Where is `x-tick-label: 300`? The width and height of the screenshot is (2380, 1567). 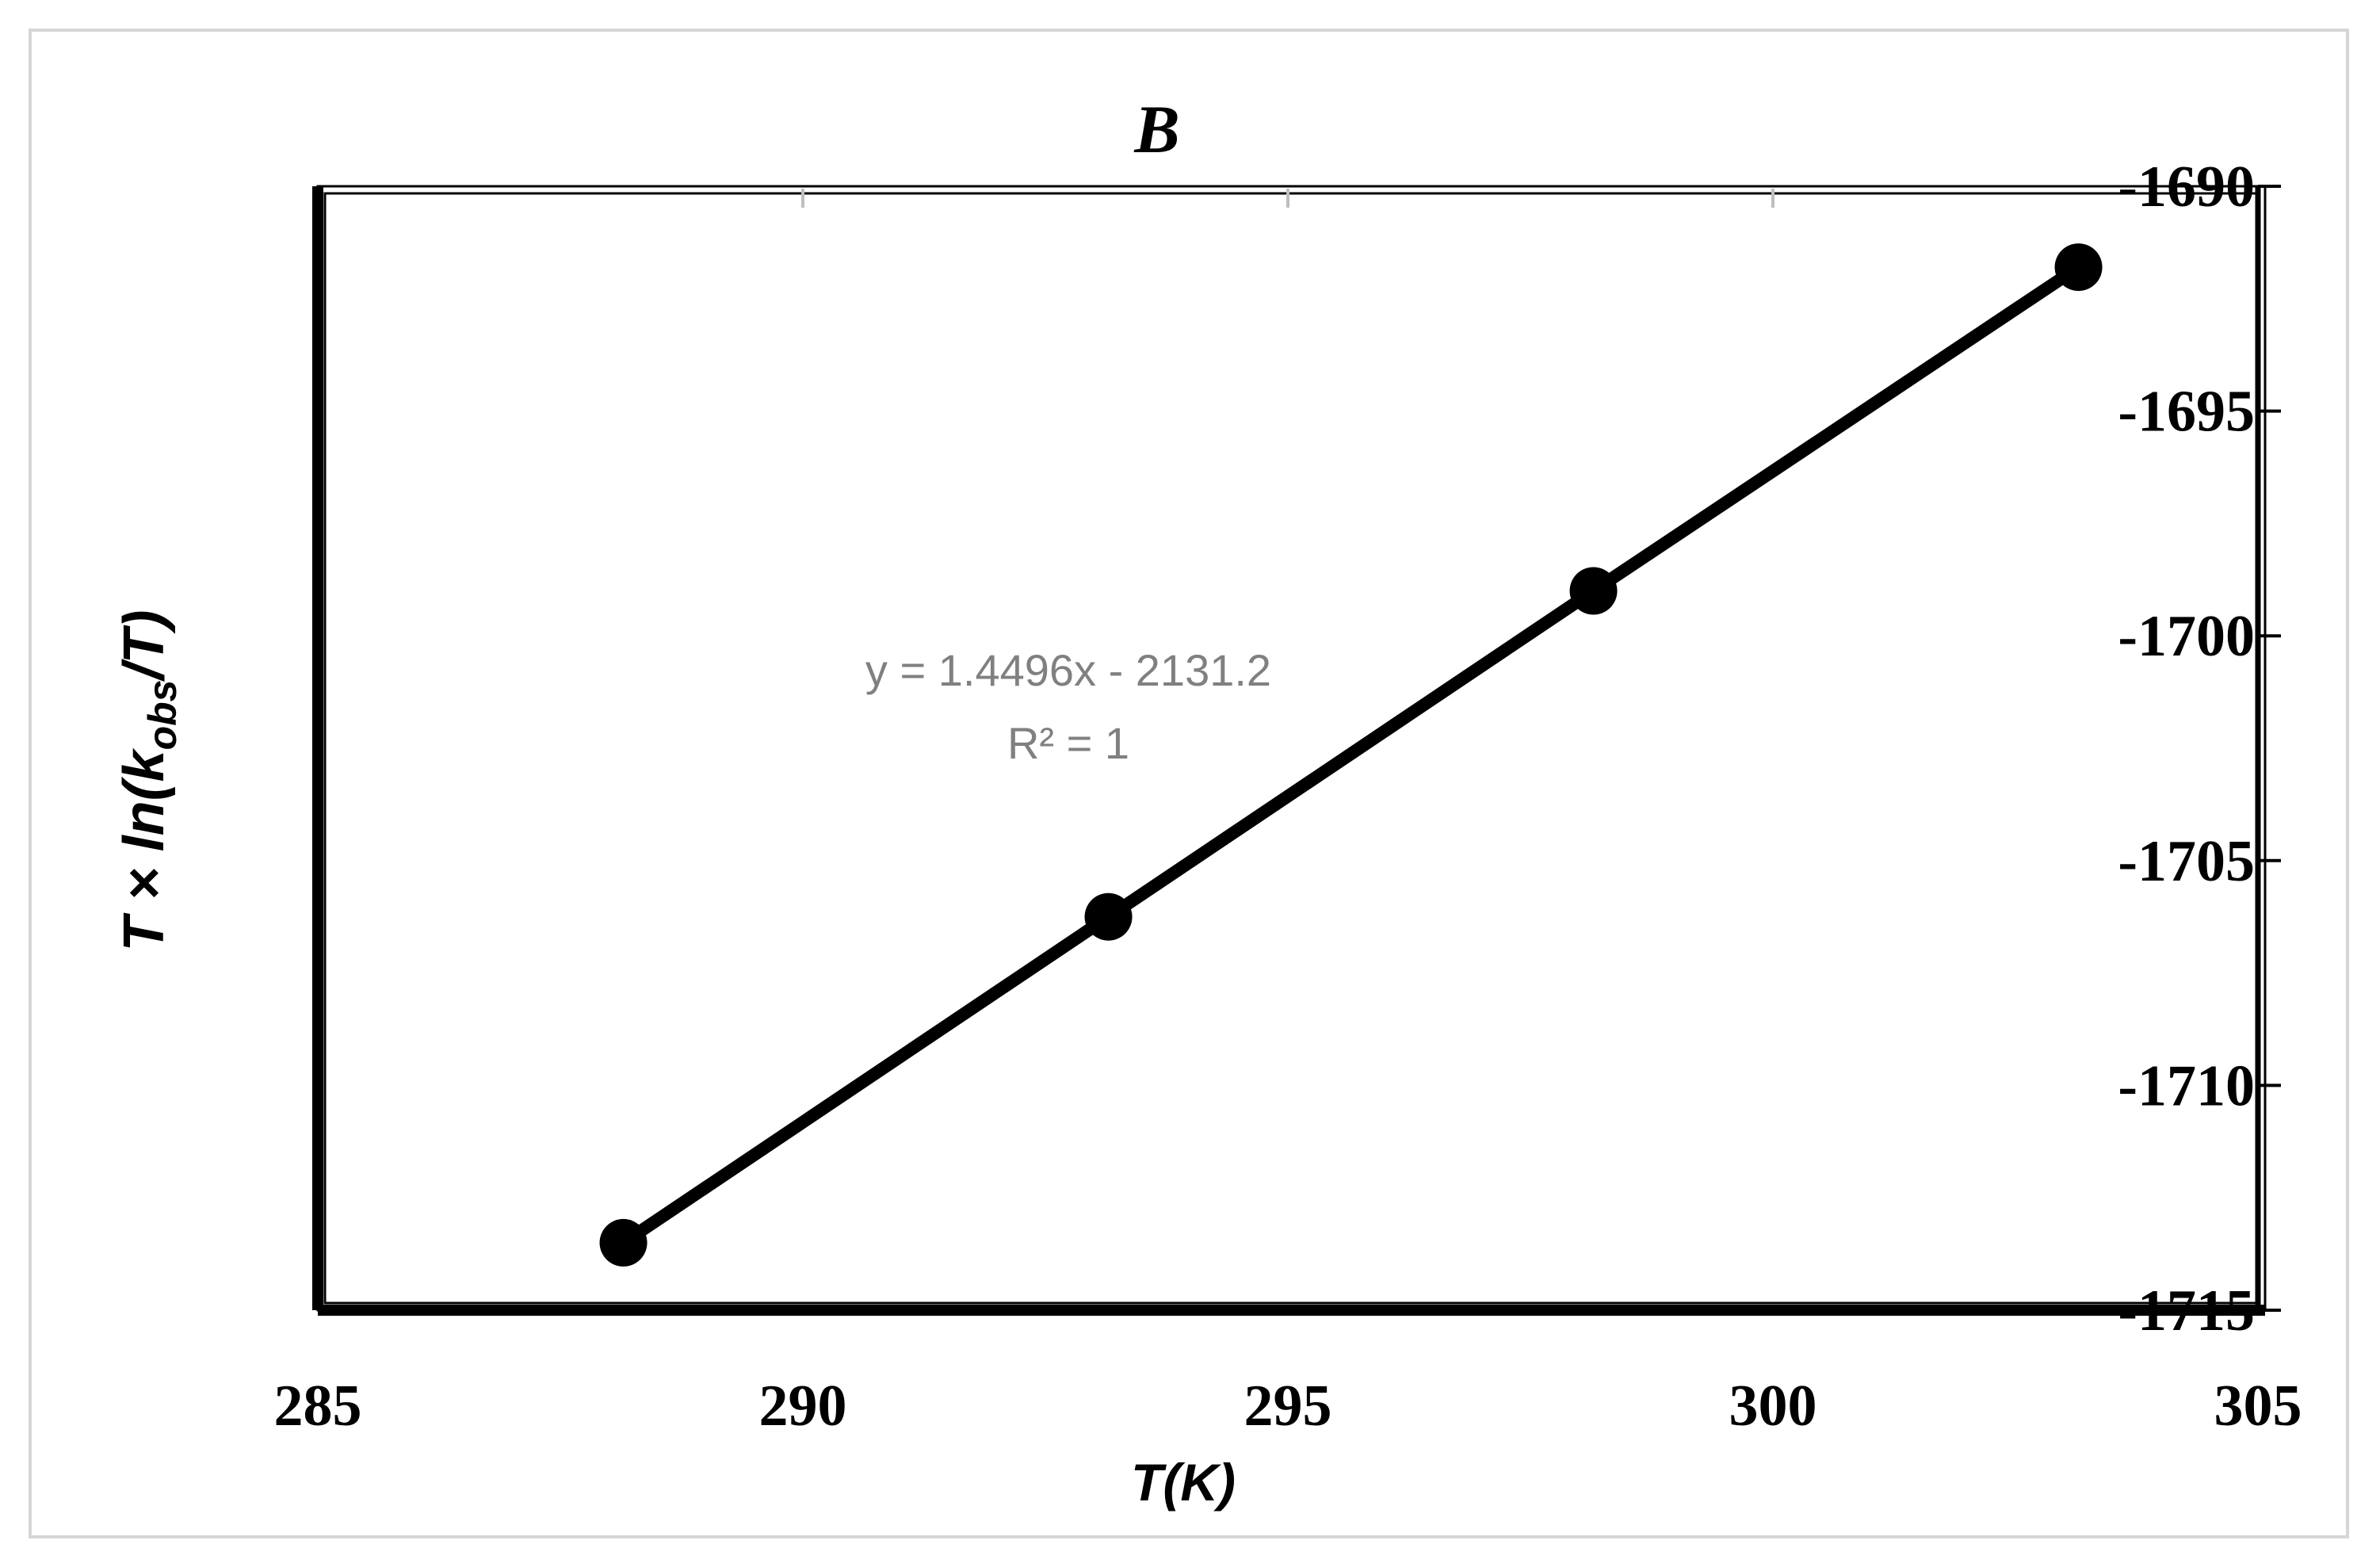 x-tick-label: 300 is located at coordinates (1773, 1406).